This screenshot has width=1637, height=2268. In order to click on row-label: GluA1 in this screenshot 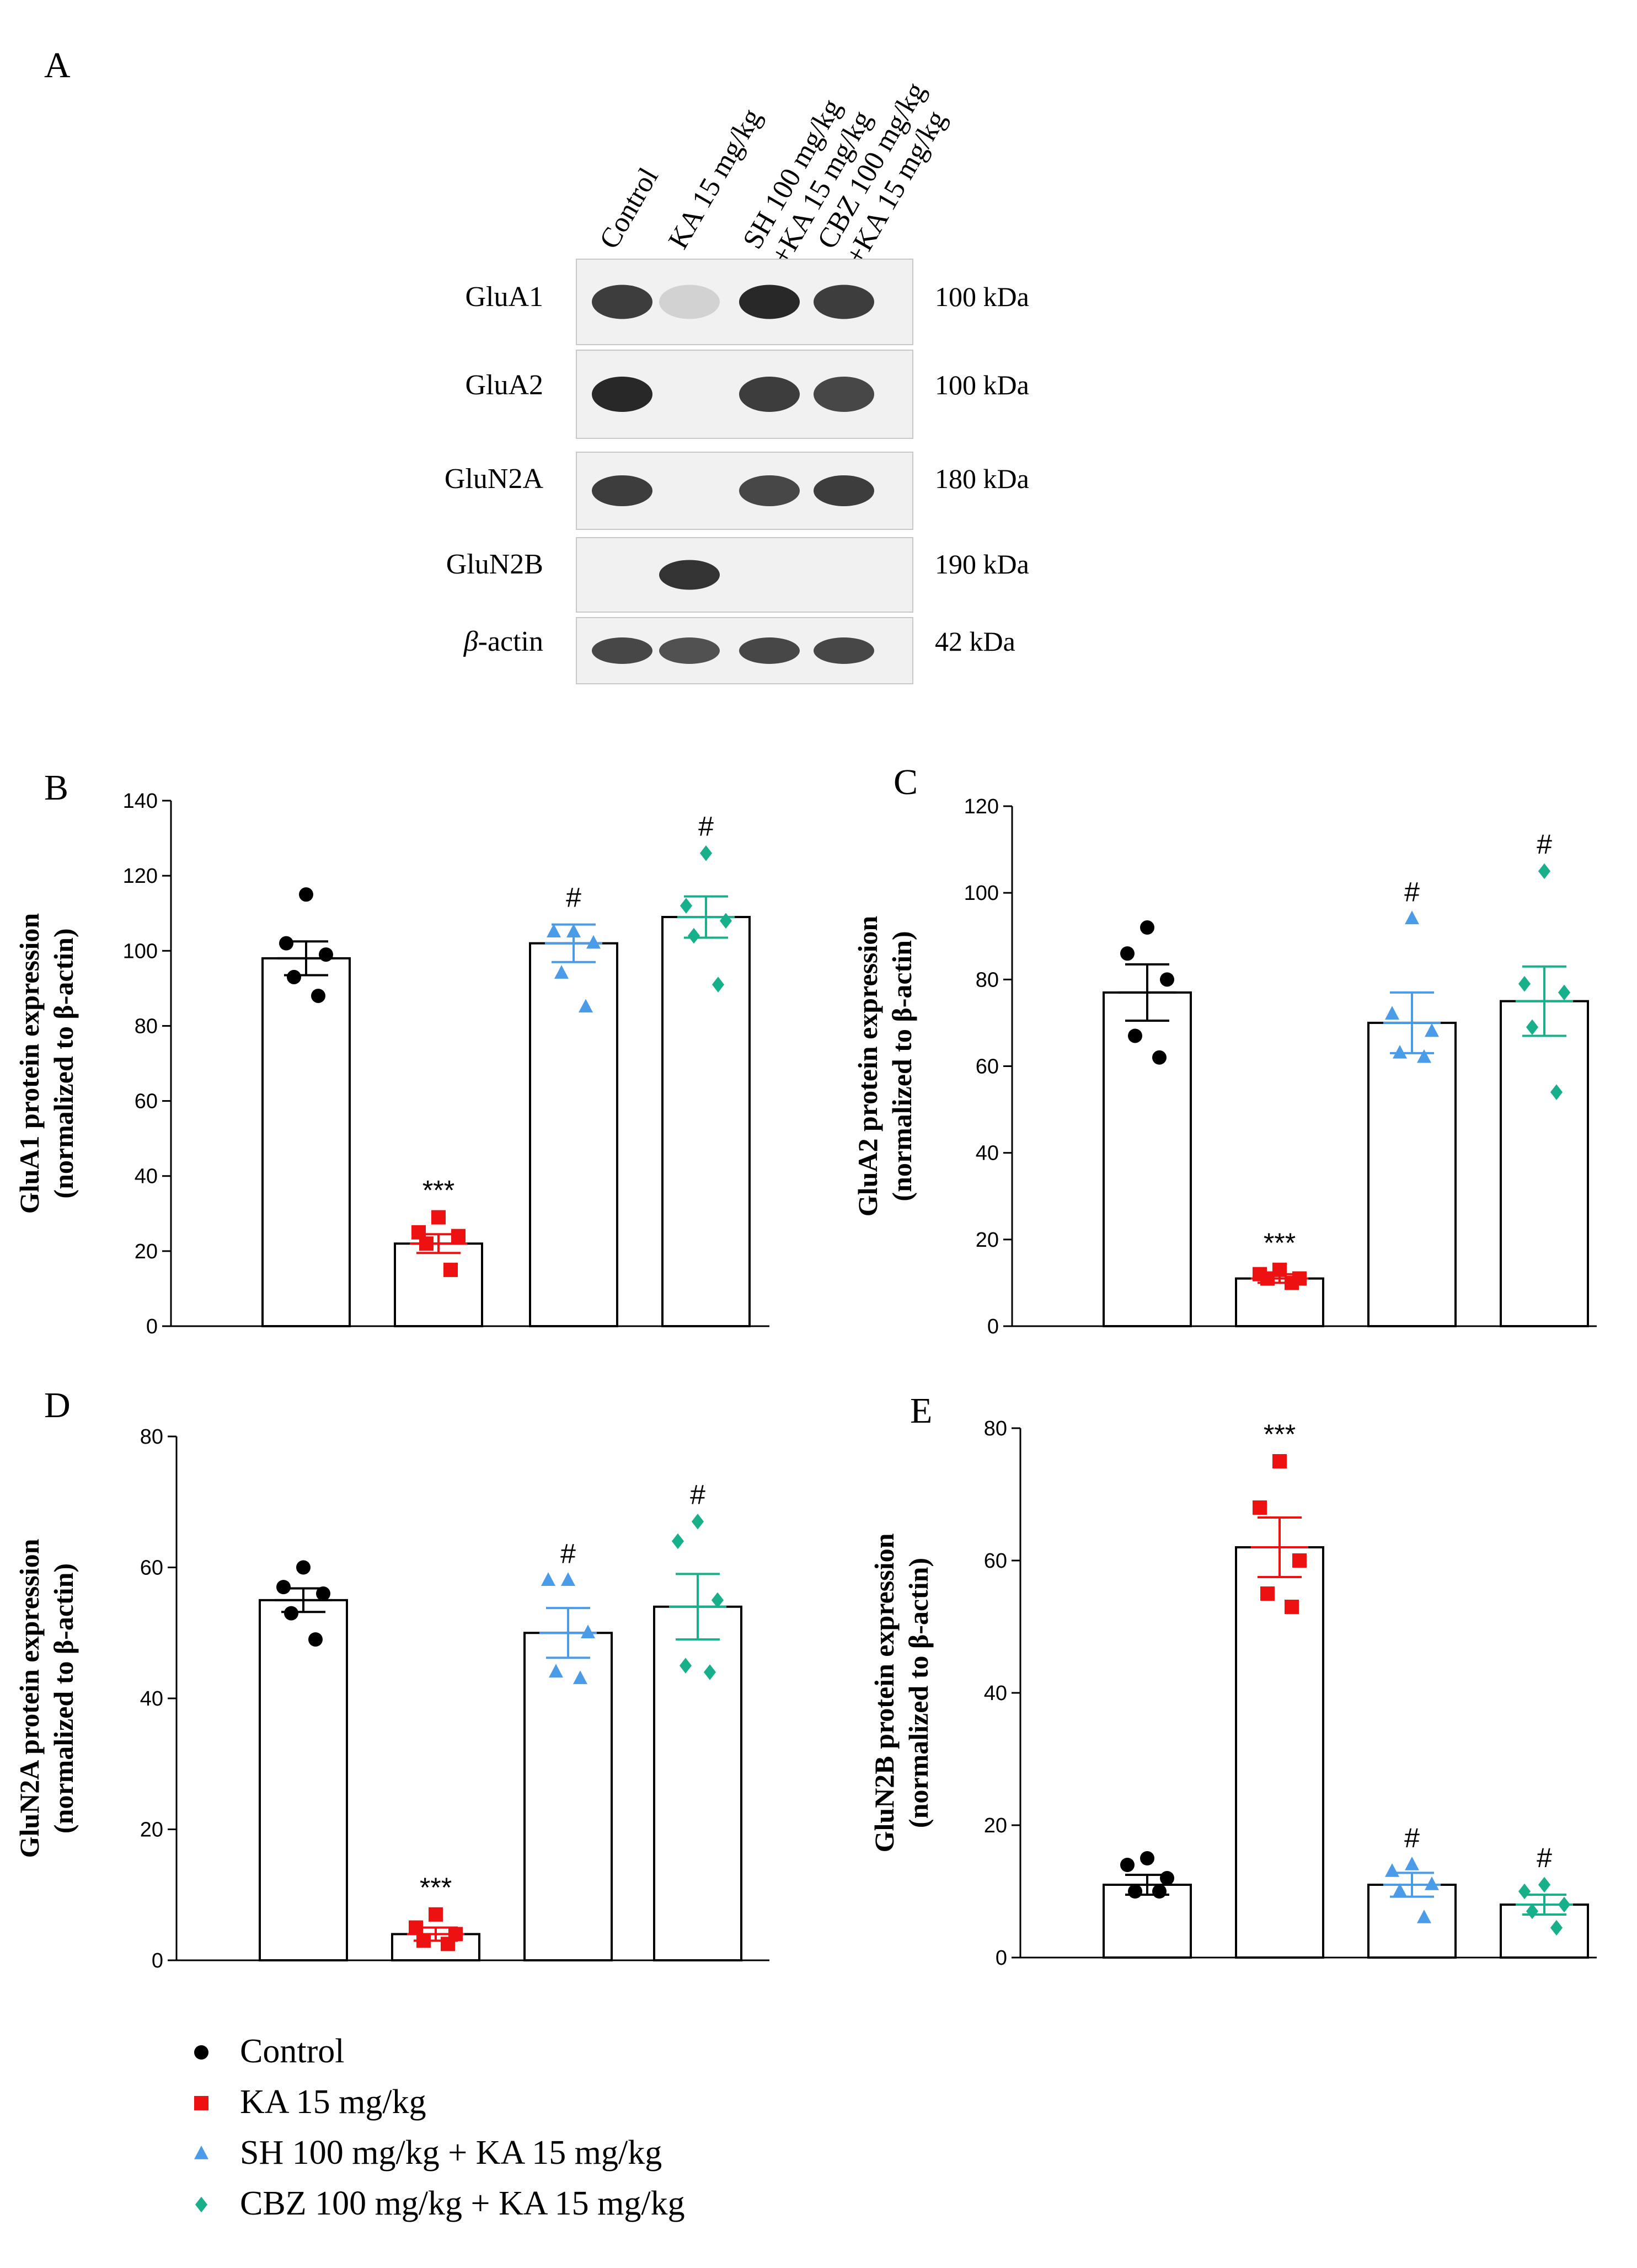, I will do `click(504, 297)`.